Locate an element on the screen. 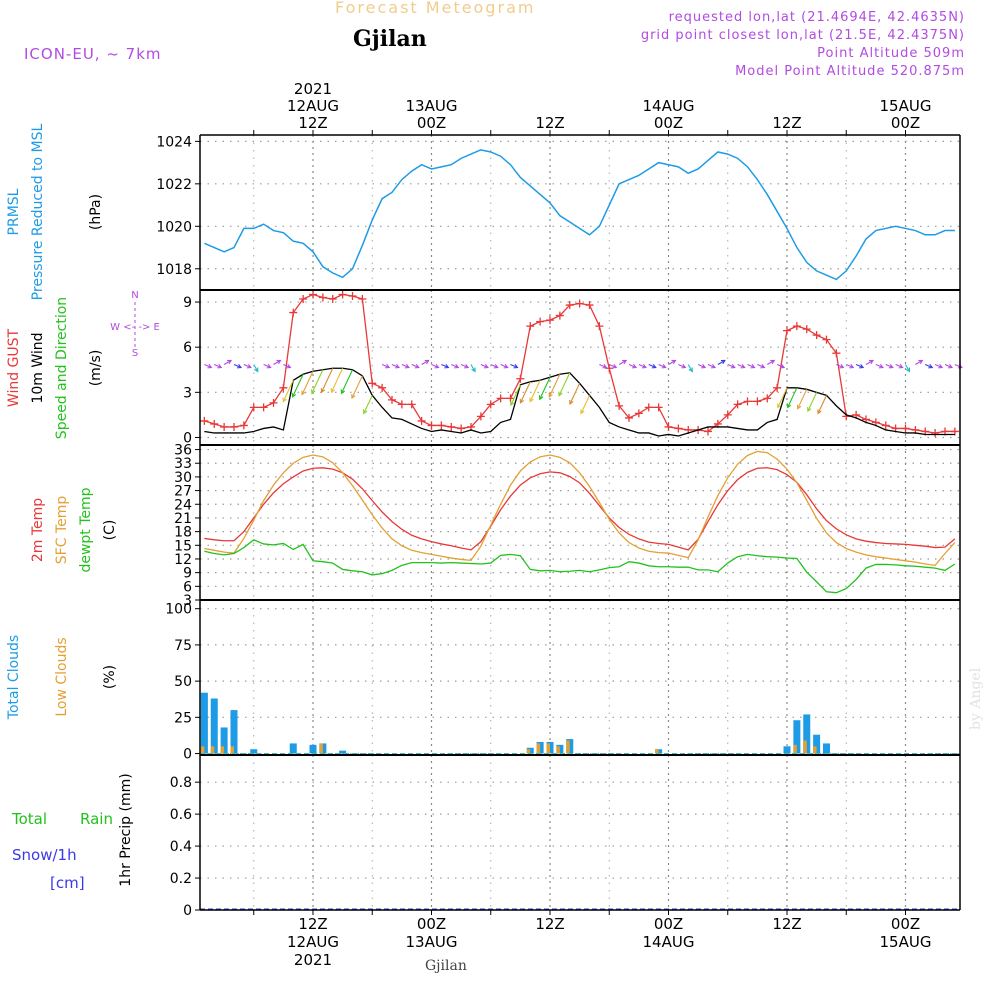 The height and width of the screenshot is (1000, 1000). temperature-ytick-label: 33 is located at coordinates (183, 464).